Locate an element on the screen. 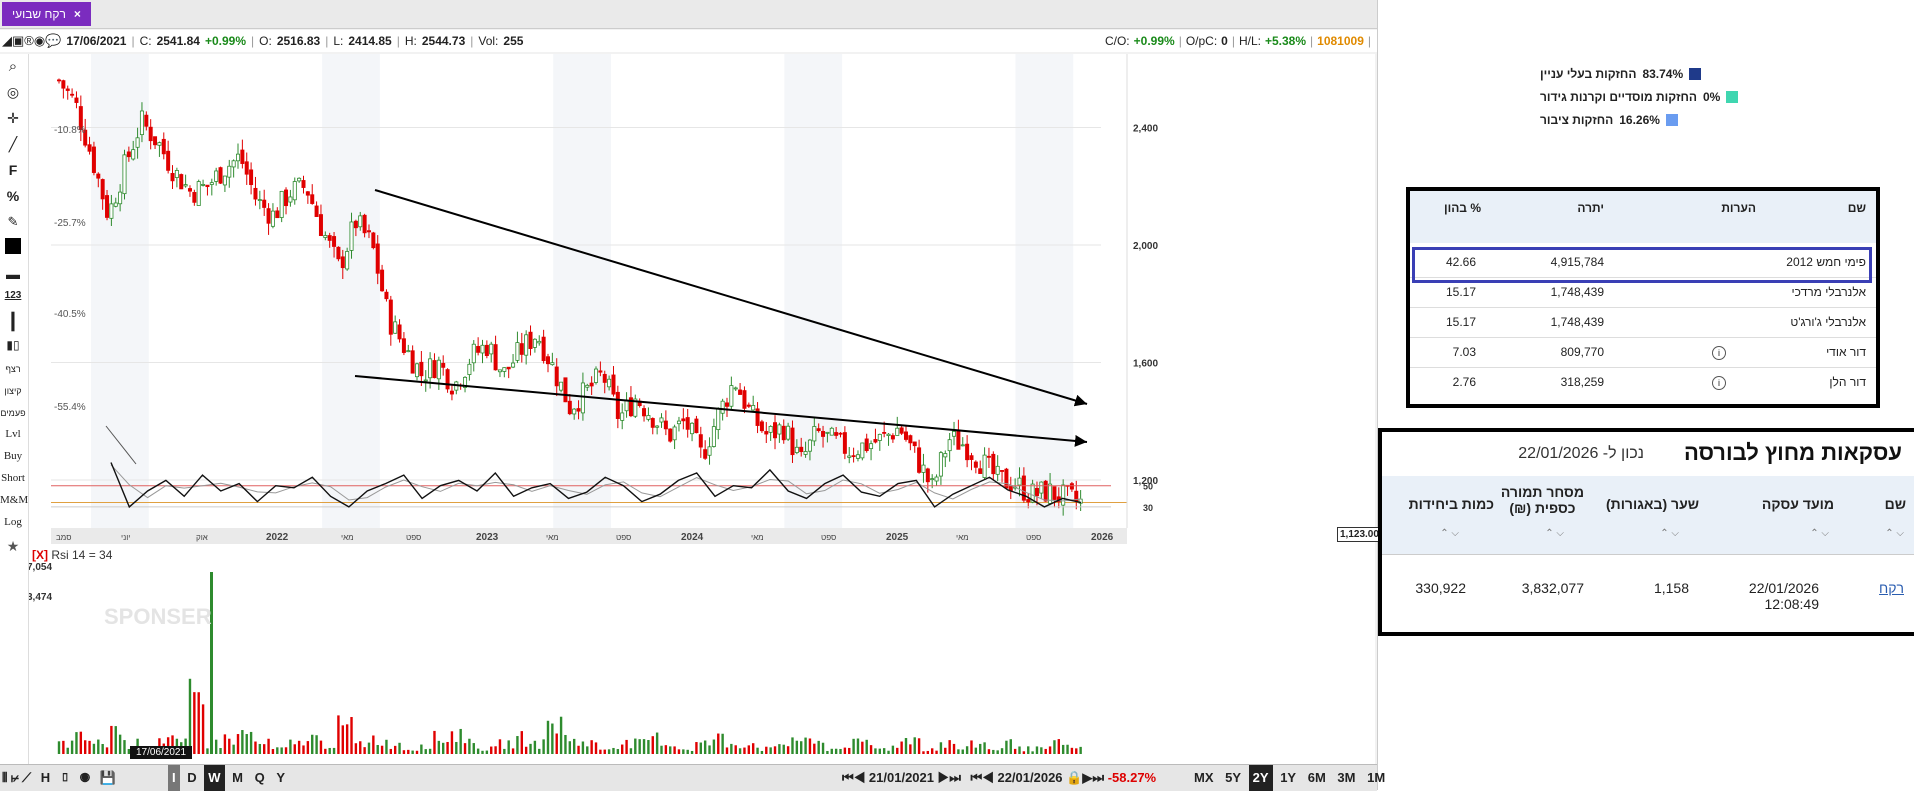 This screenshot has width=1914, height=791. period-y: Y is located at coordinates (281, 777).